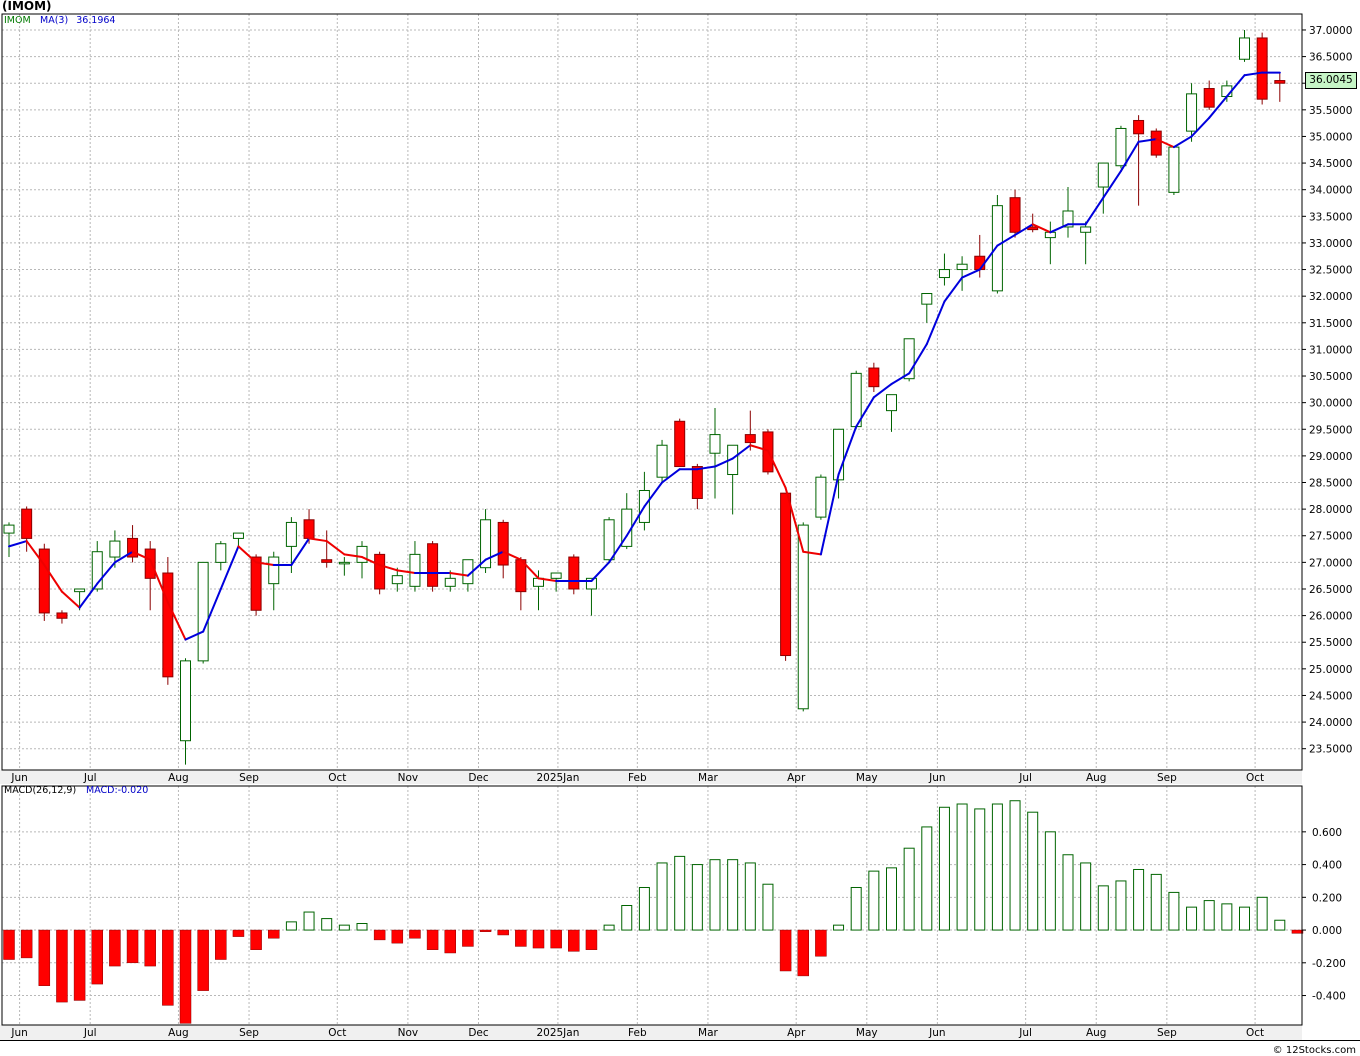 The height and width of the screenshot is (1056, 1360). What do you see at coordinates (1330, 696) in the screenshot?
I see `price-y-tick-label: 24.5000` at bounding box center [1330, 696].